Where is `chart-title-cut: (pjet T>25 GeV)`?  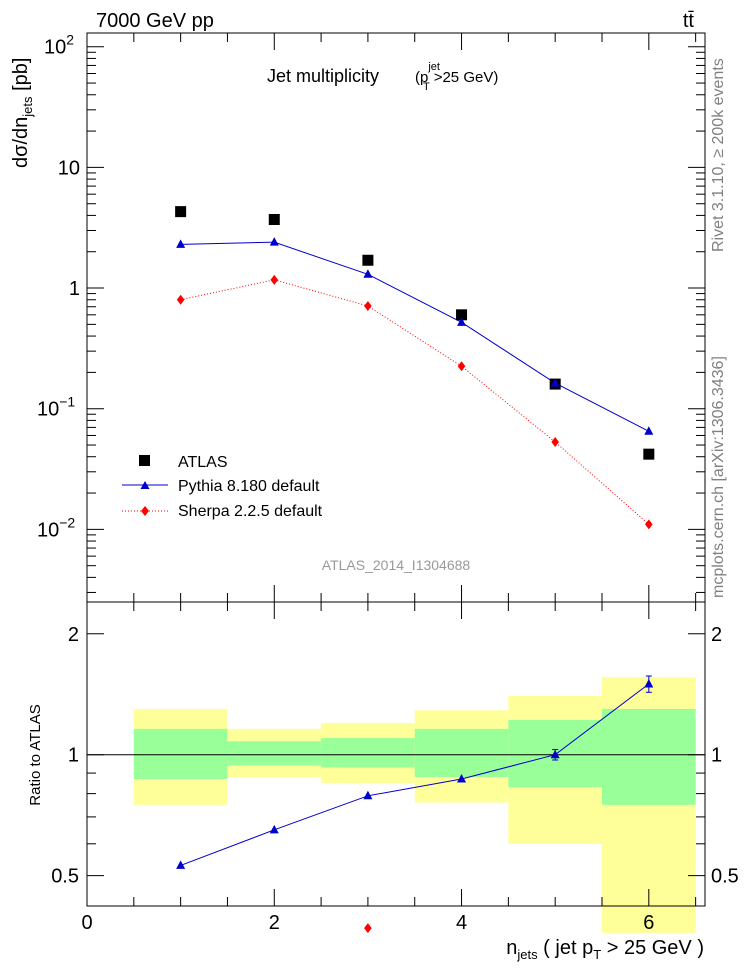
chart-title-cut: (pjet T>25 GeV) is located at coordinates (456, 77).